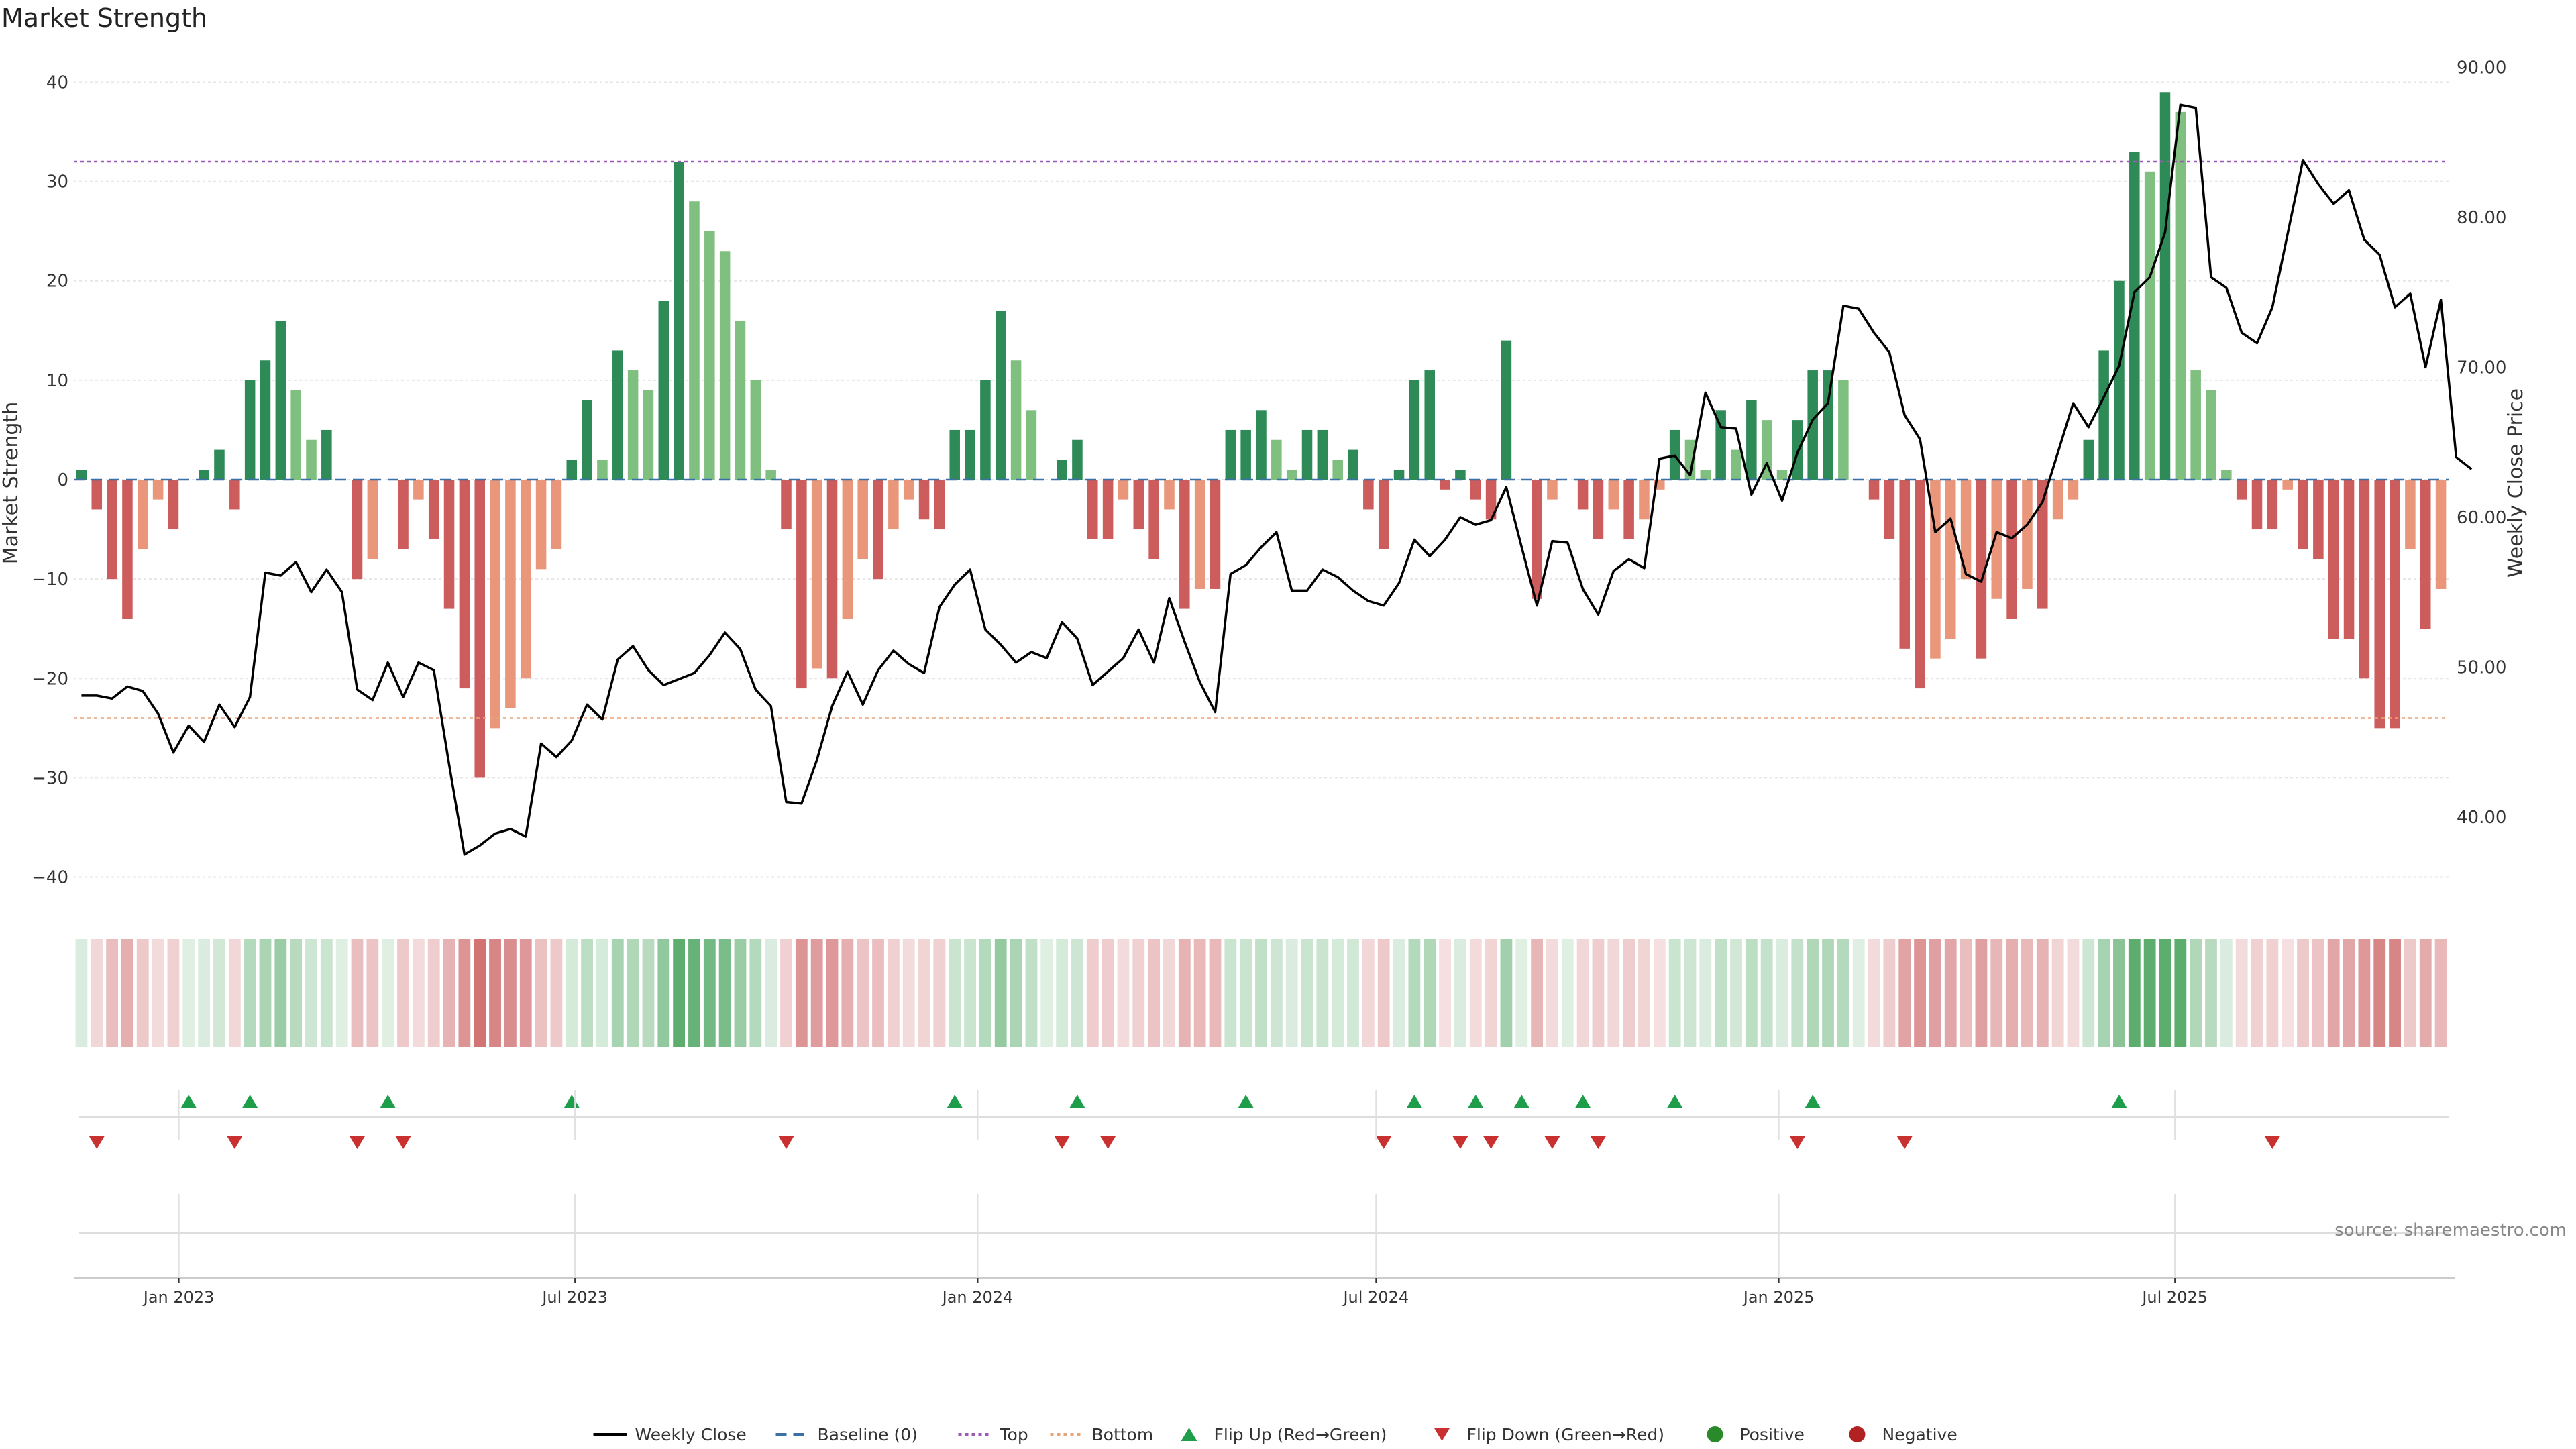 Image resolution: width=2576 pixels, height=1449 pixels. I want to click on source-label: source: sharemaestro.com, so click(2450, 1230).